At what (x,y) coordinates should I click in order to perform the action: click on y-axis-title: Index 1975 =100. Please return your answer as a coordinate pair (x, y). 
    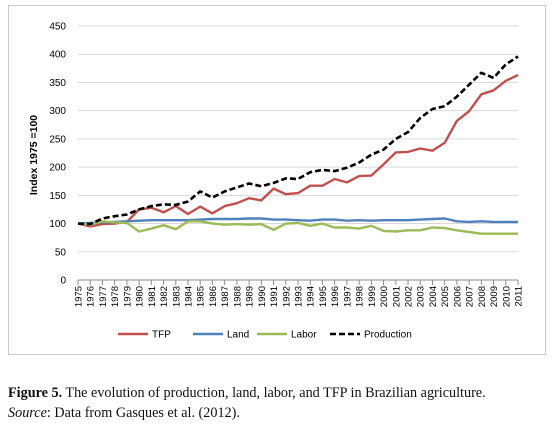
    Looking at the image, I should click on (34, 155).